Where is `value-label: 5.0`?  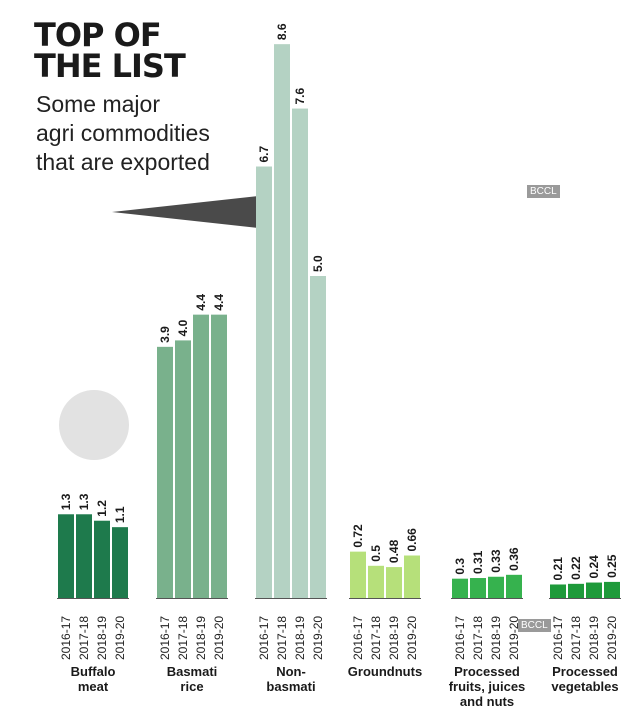 value-label: 5.0 is located at coordinates (318, 263).